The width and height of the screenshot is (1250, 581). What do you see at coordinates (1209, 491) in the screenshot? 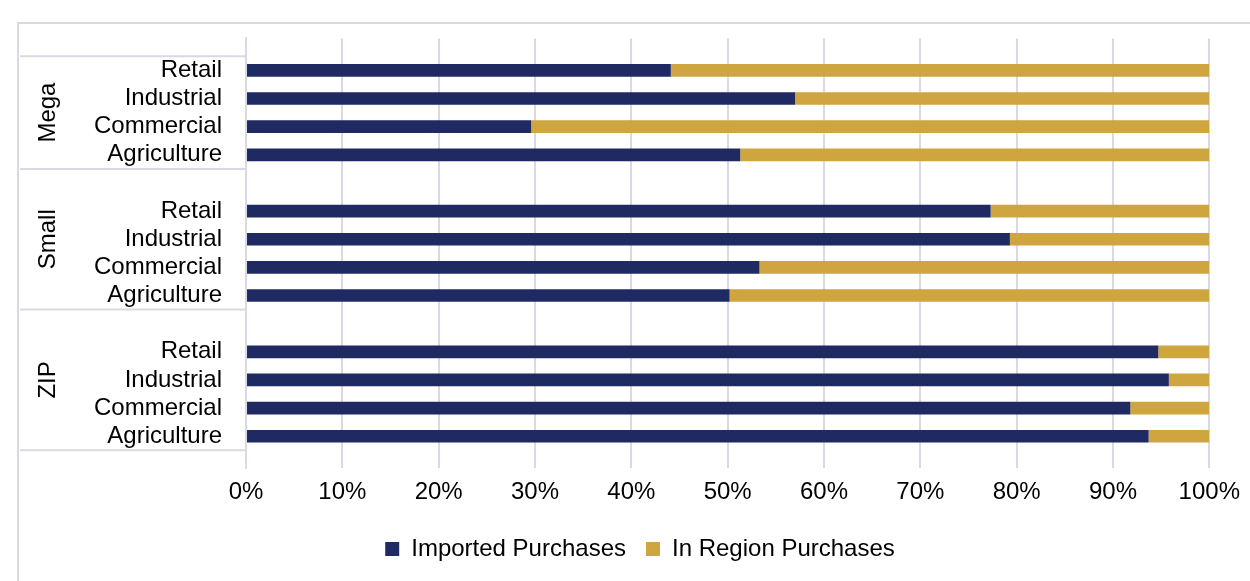
I see `x-tick-label: 100%` at bounding box center [1209, 491].